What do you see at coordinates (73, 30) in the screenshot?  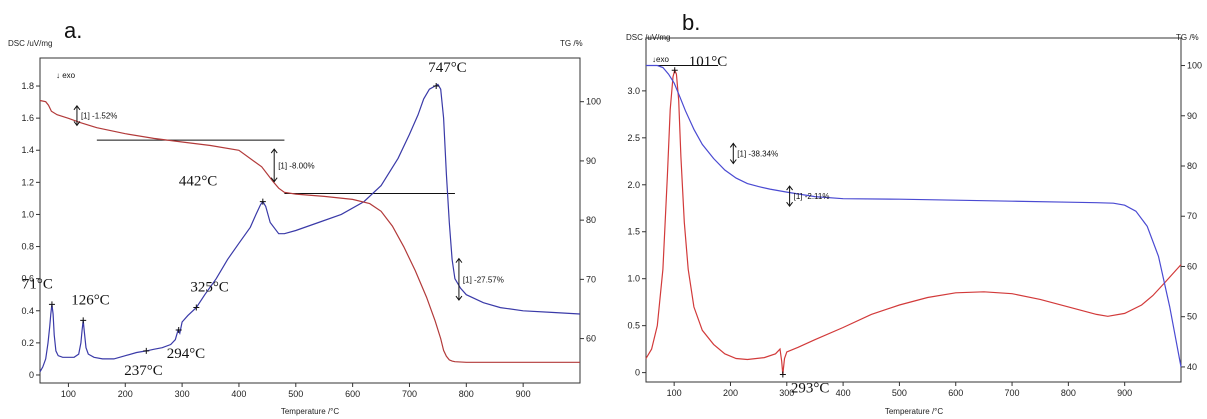 I see `panel-label: a.` at bounding box center [73, 30].